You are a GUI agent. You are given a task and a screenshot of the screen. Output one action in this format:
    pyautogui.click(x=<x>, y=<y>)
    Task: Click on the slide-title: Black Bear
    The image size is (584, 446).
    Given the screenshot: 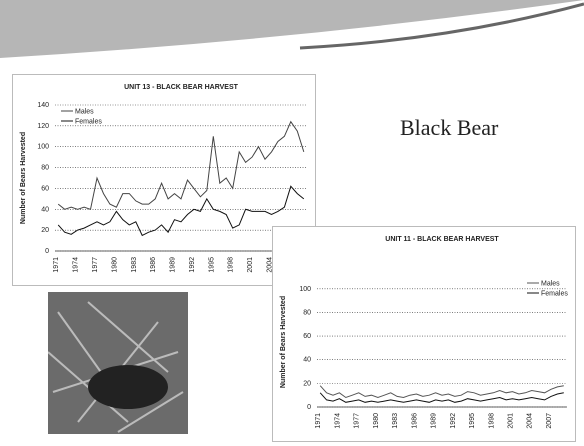 What is the action you would take?
    pyautogui.click(x=449, y=127)
    